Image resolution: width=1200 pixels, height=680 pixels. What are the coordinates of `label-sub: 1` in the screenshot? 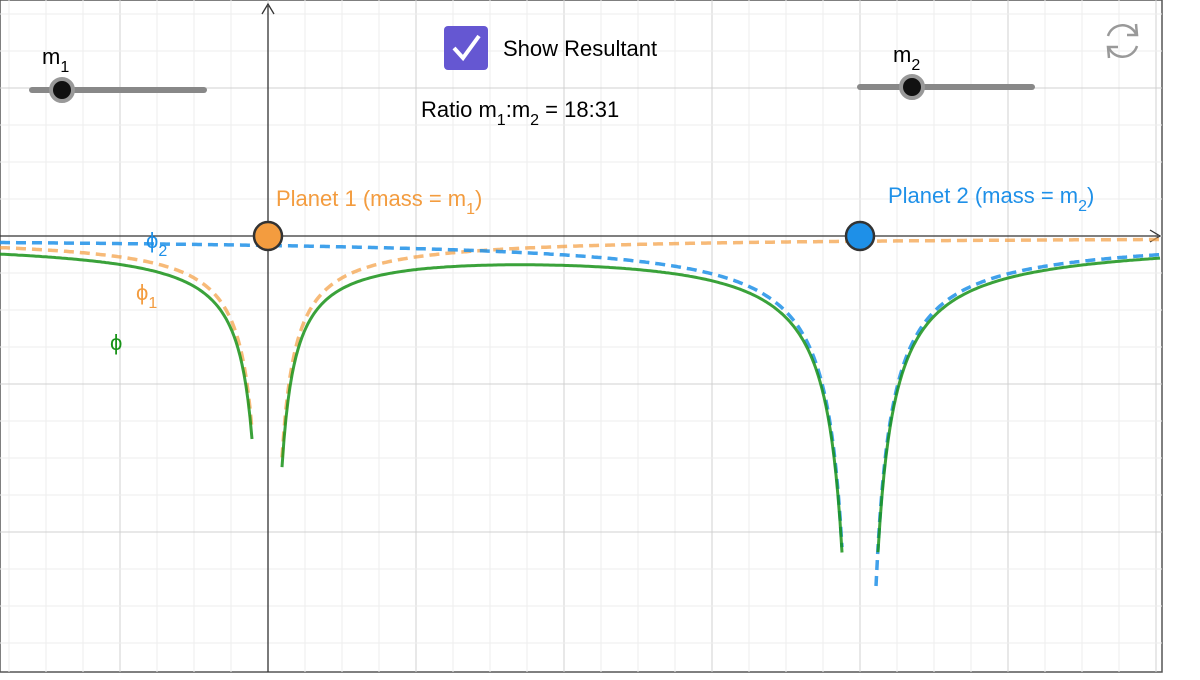 It's located at (64, 67).